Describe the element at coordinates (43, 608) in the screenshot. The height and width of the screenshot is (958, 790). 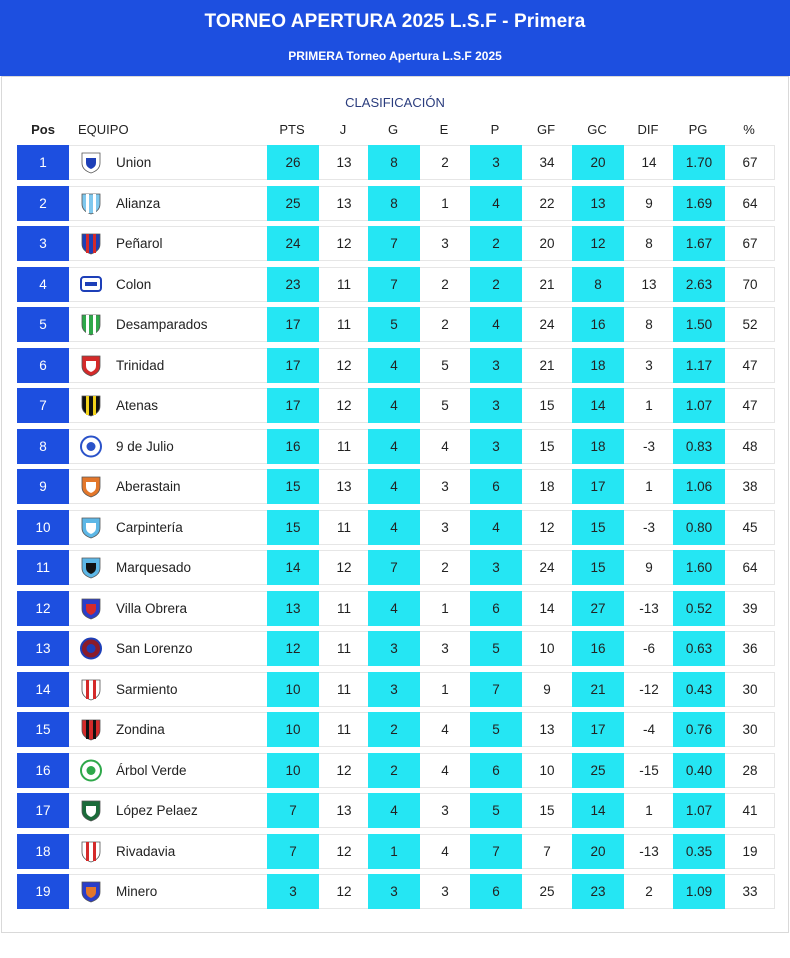
I see `position-cell: 12` at that location.